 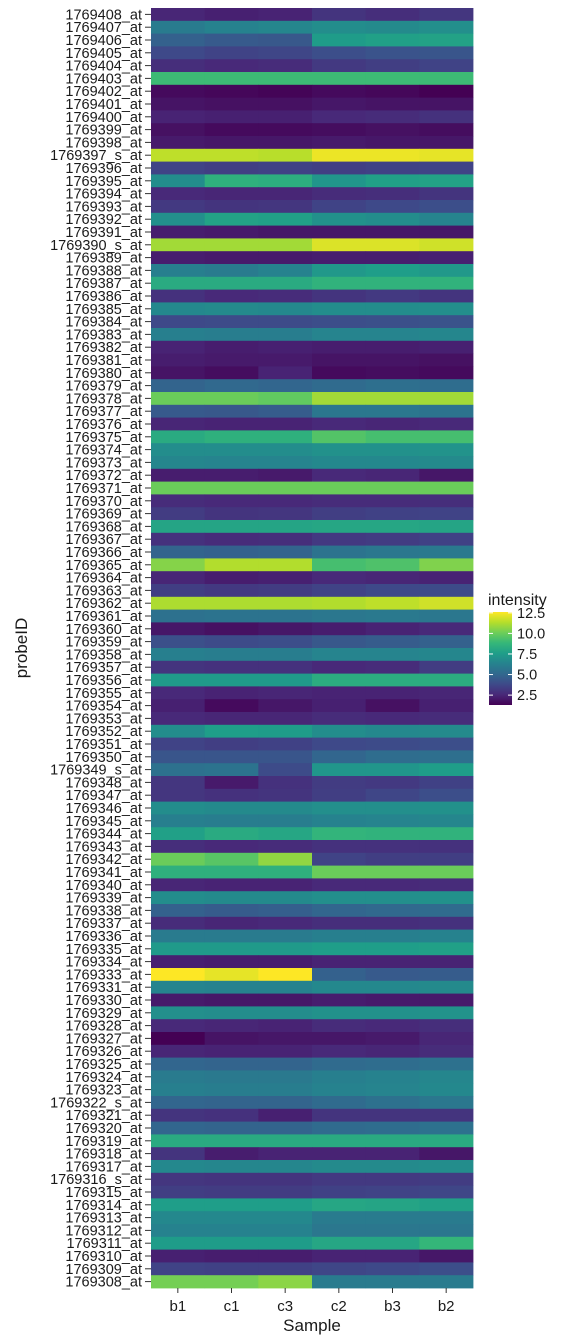 What do you see at coordinates (103, 1027) in the screenshot?
I see `y-tick-label: 1769328_at` at bounding box center [103, 1027].